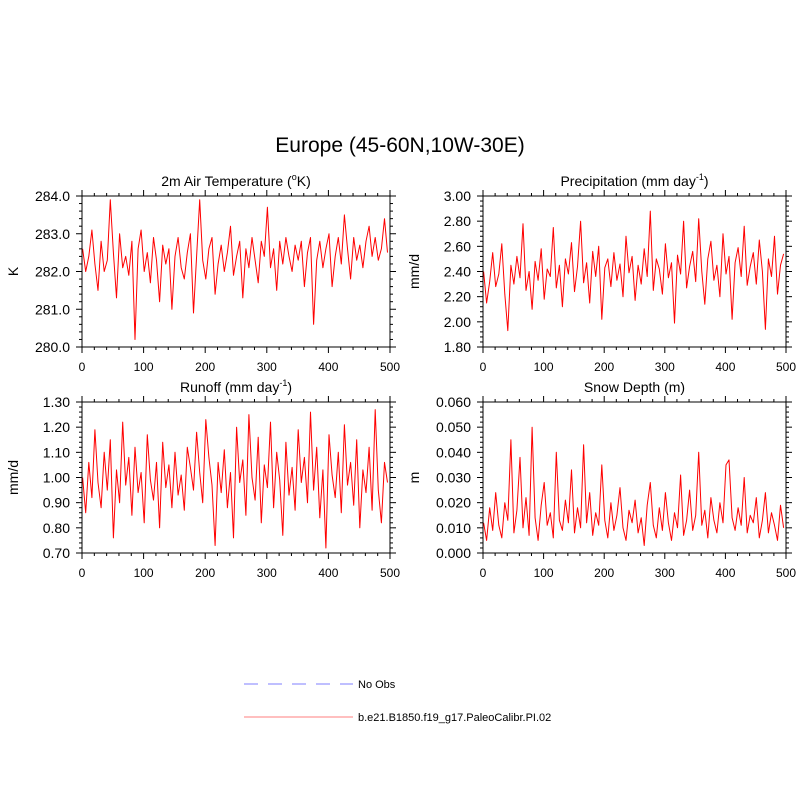 Image resolution: width=800 pixels, height=800 pixels. I want to click on y-tick-label: 1.80, so click(457, 347).